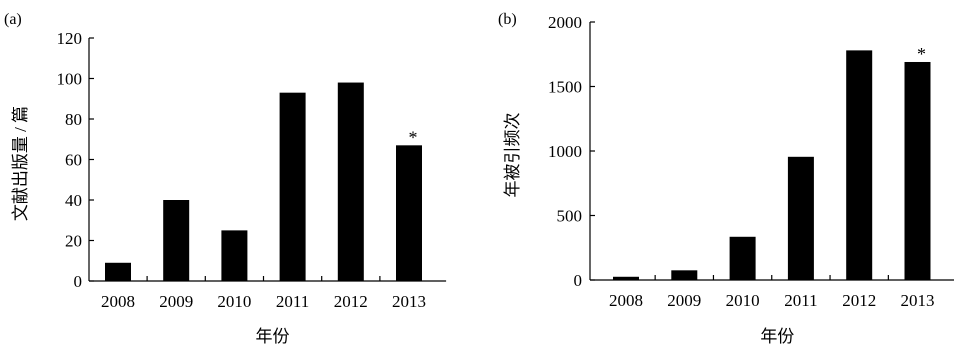 This screenshot has width=954, height=353. What do you see at coordinates (70, 38) in the screenshot?
I see `y-tick-label: 120` at bounding box center [70, 38].